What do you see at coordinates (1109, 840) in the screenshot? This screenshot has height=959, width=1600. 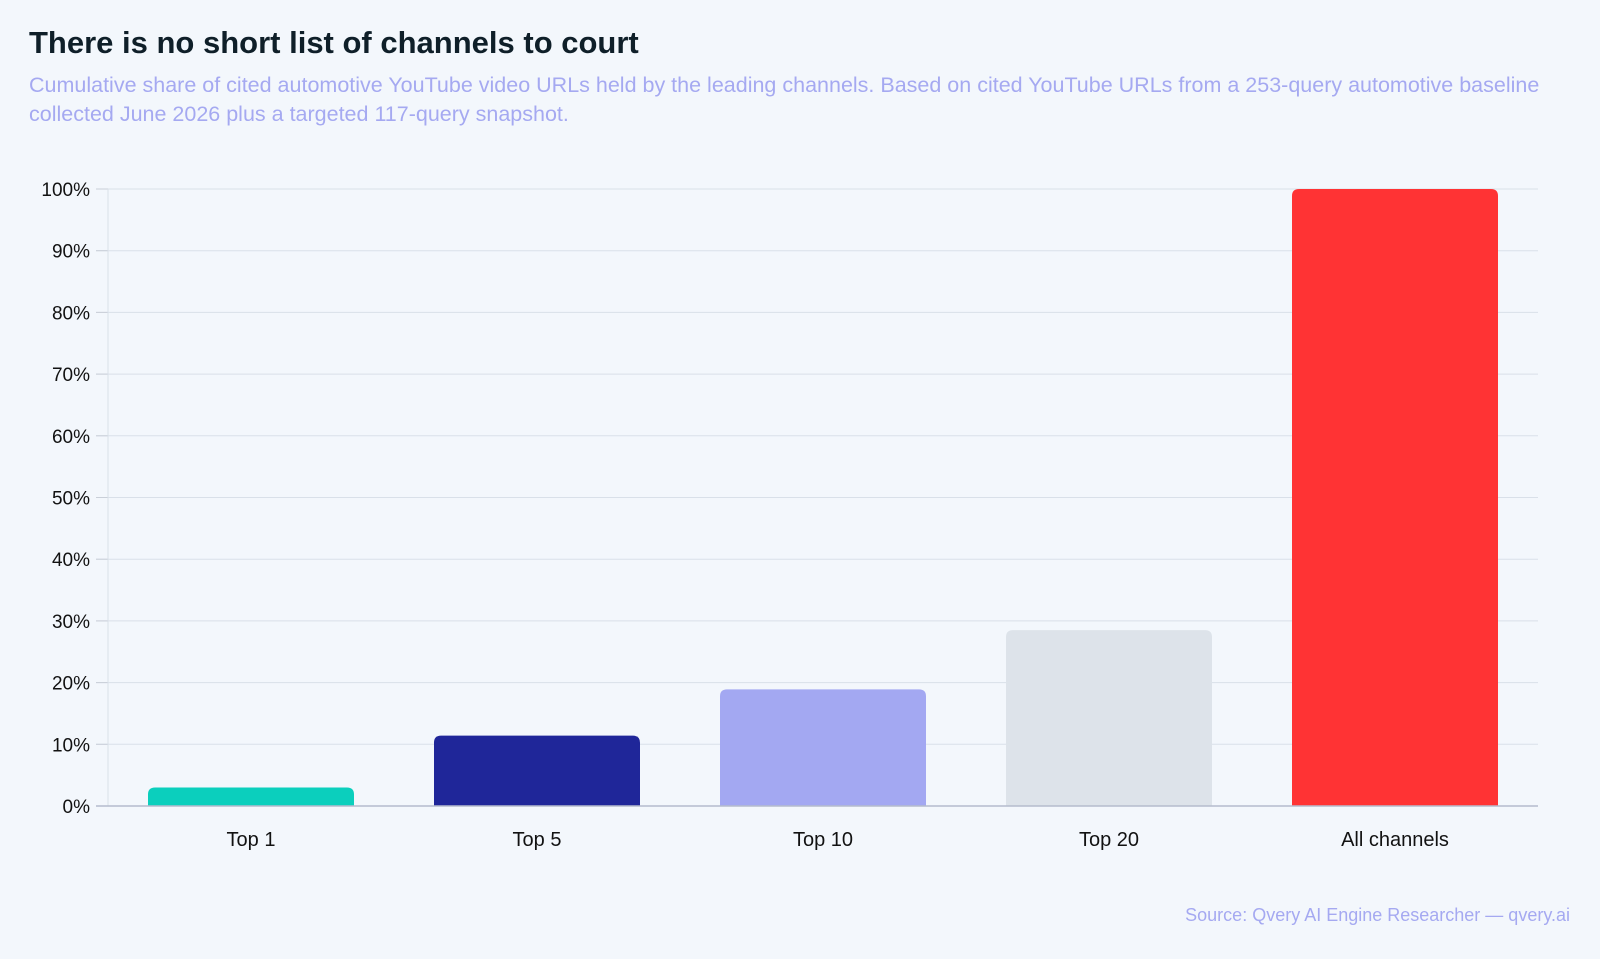 I see `x-tick-label-top-20: Top 20` at bounding box center [1109, 840].